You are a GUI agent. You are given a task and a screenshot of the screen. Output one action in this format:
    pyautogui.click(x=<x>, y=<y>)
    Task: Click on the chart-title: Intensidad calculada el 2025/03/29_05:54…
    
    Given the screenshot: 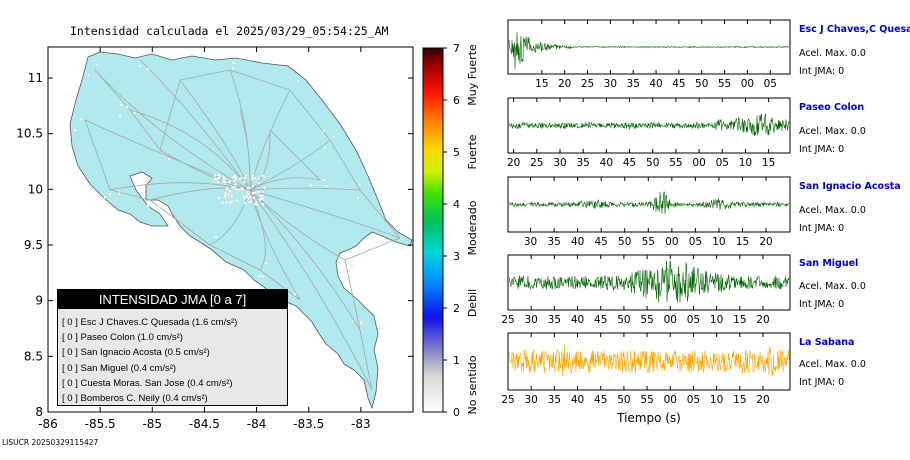 What is the action you would take?
    pyautogui.click(x=229, y=31)
    